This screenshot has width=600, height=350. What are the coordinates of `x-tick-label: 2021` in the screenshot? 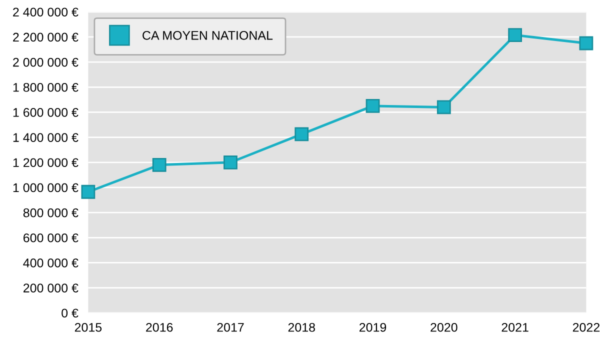 It's located at (515, 327).